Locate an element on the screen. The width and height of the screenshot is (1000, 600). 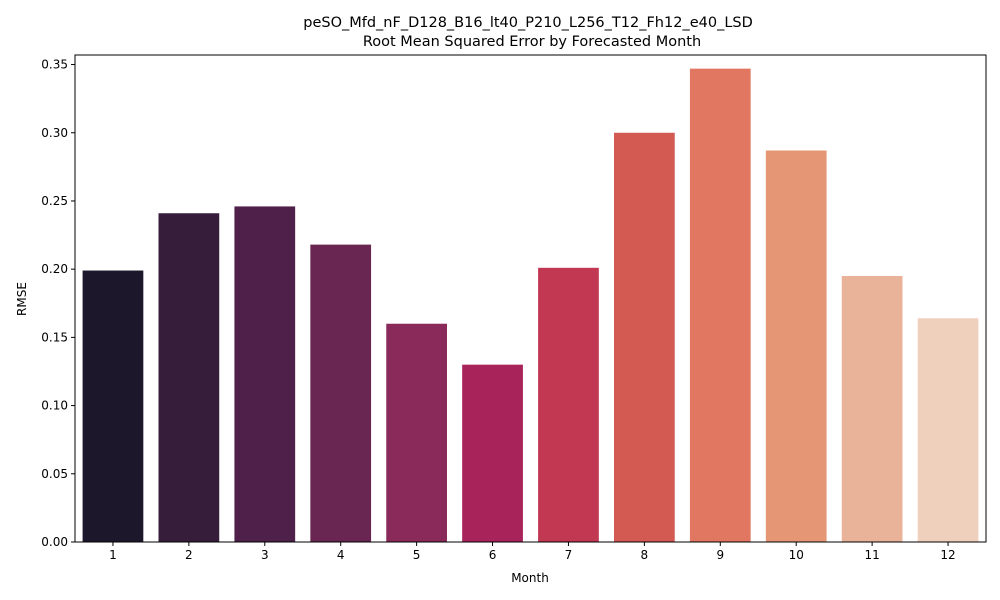
x-tick-label: 6 is located at coordinates (493, 555).